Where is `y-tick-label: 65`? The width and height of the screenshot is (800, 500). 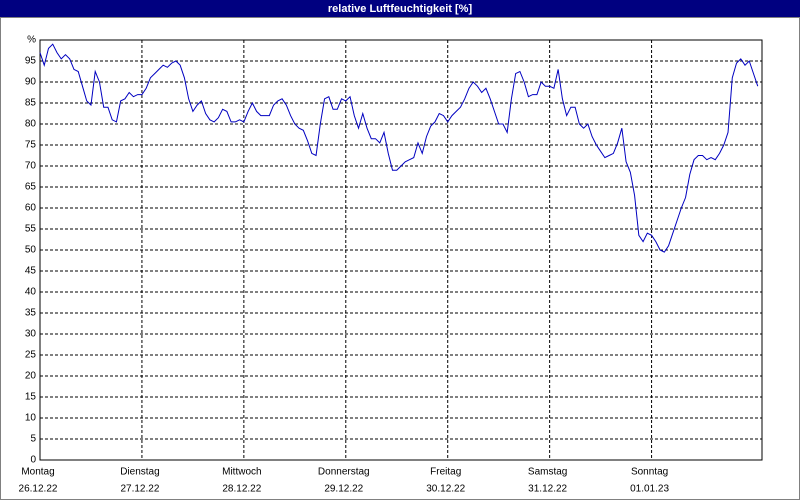
y-tick-label: 65 is located at coordinates (31, 187).